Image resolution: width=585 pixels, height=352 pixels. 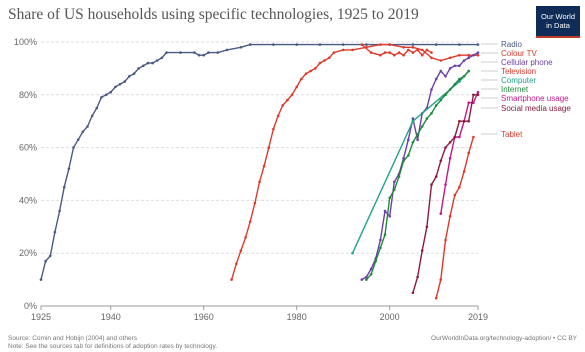 I want to click on owid-logo: Our World in Data, so click(x=558, y=22).